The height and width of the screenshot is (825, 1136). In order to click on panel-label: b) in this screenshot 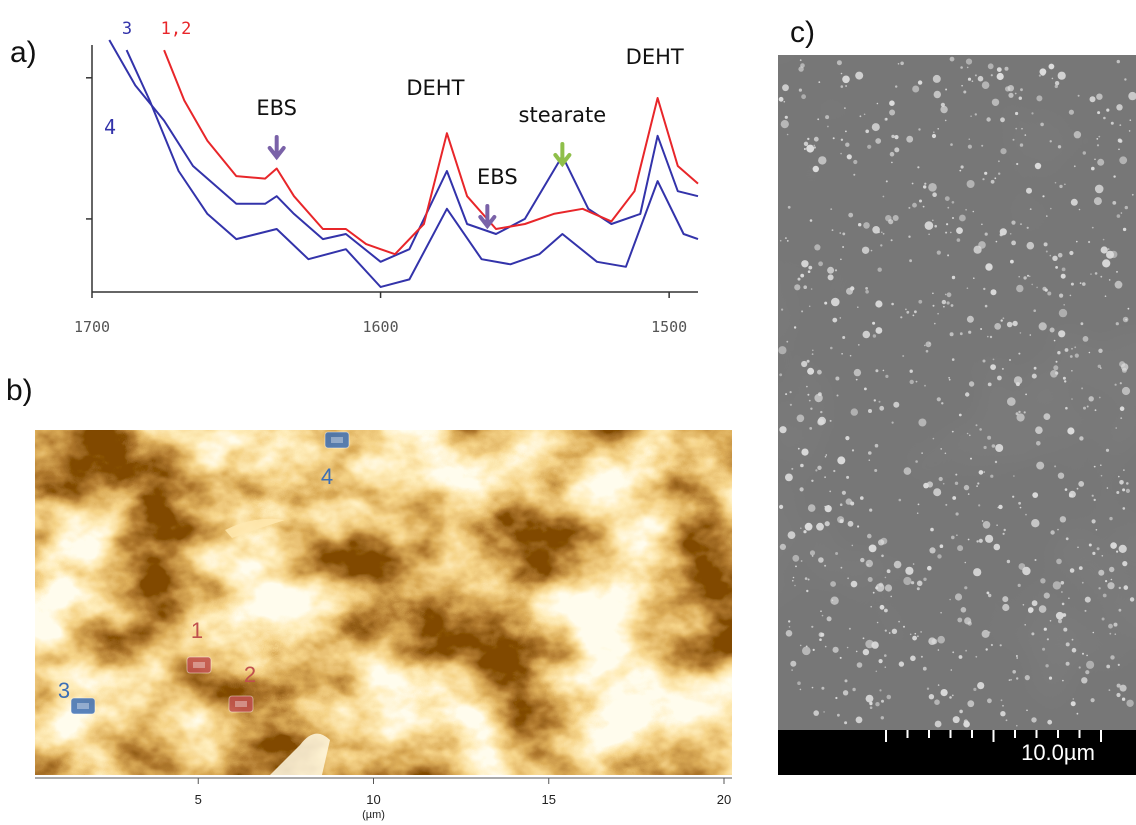, I will do `click(19, 390)`.